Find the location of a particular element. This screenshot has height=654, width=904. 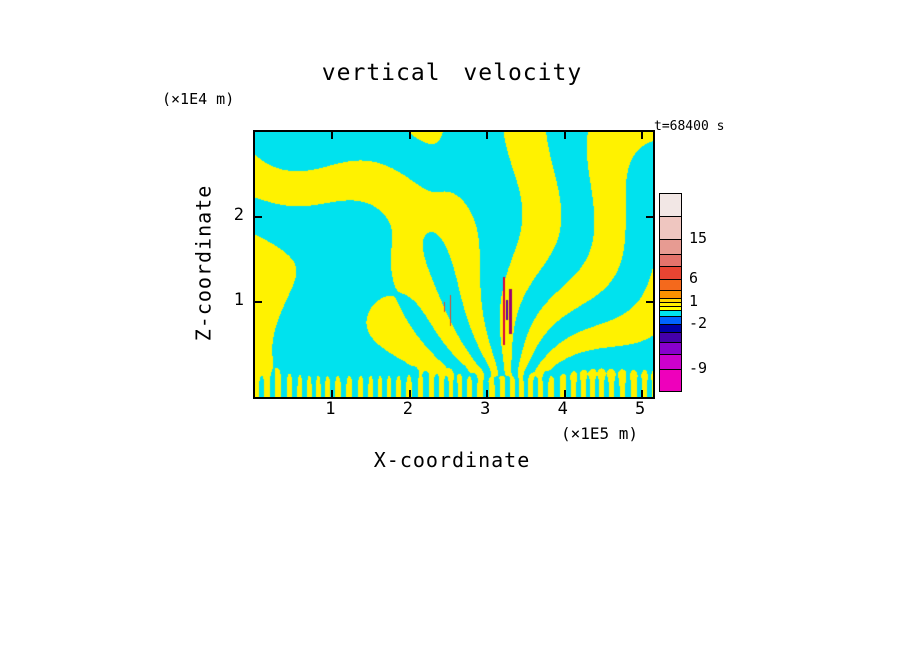

y-tick-label: 1 is located at coordinates (238, 300).